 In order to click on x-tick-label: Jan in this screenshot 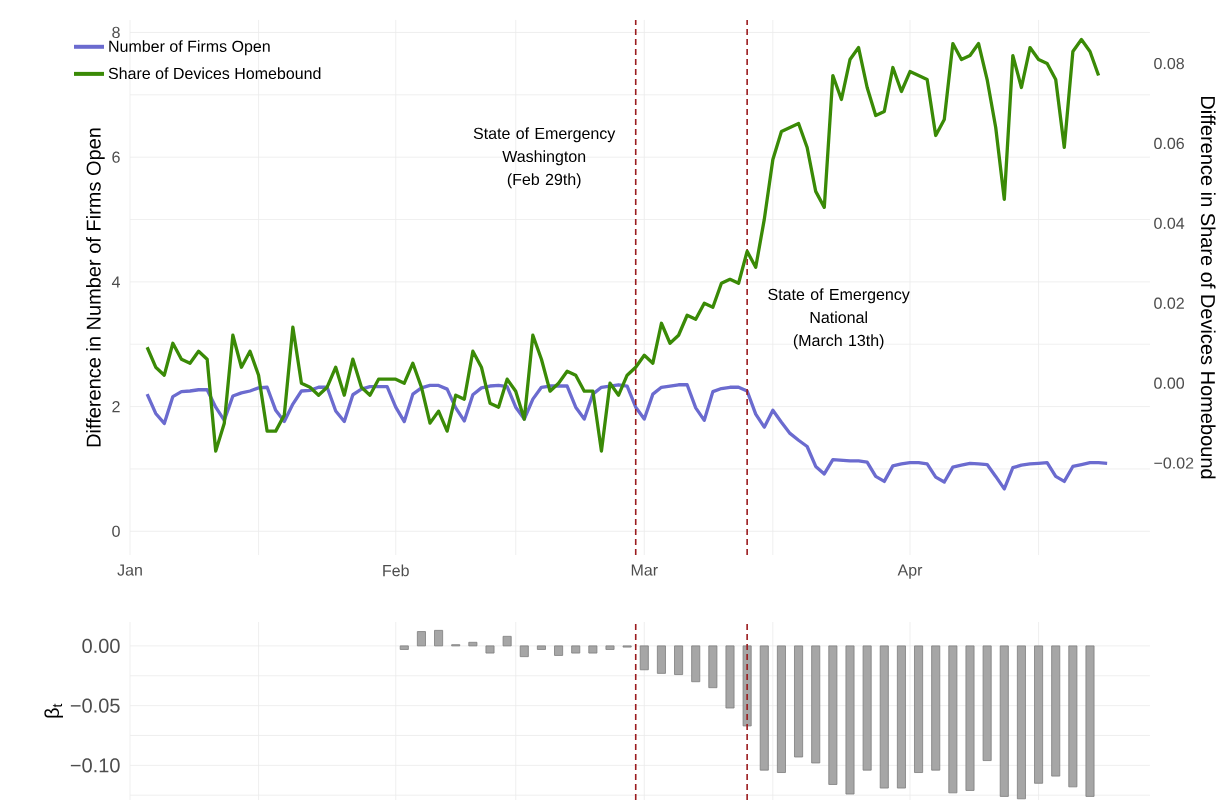, I will do `click(129, 570)`.